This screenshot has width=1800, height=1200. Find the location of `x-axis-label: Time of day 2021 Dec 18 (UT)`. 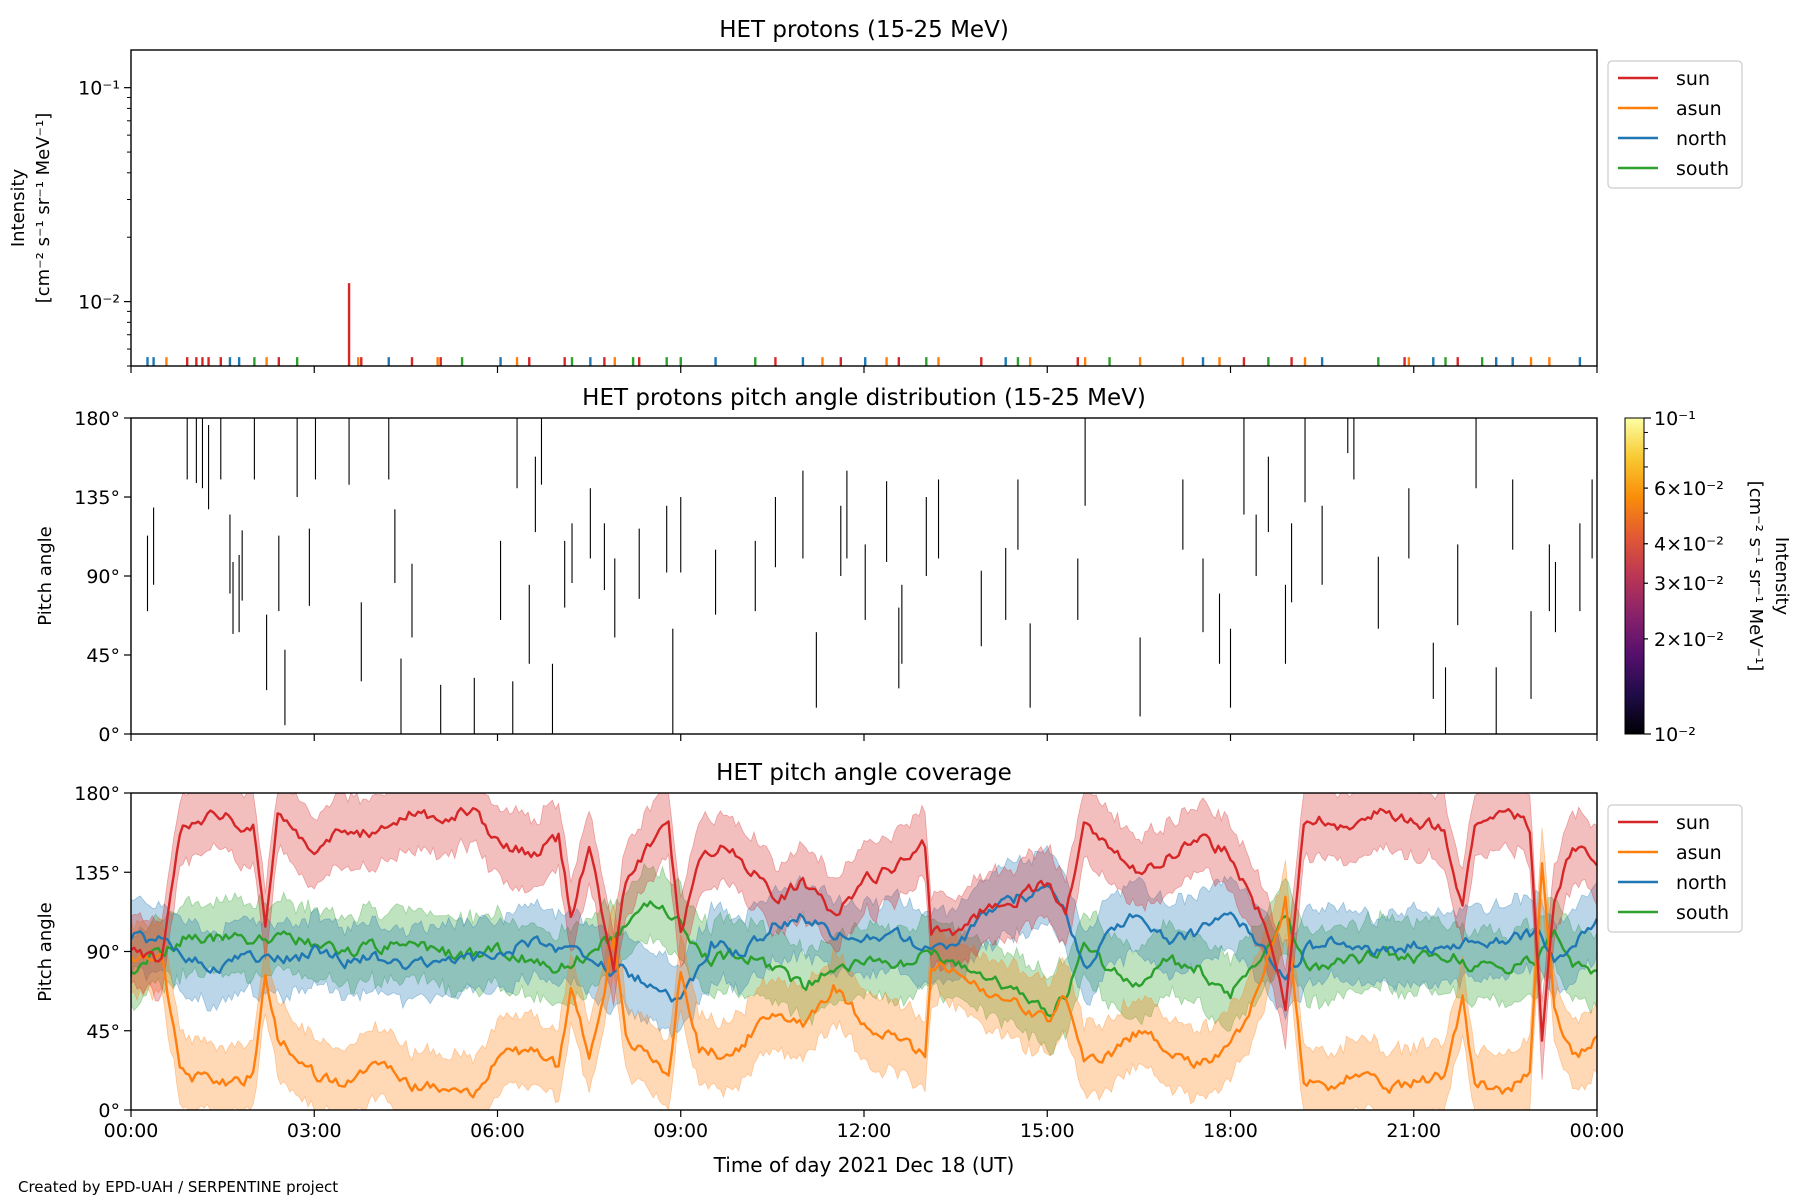

x-axis-label: Time of day 2021 Dec 18 (UT) is located at coordinates (864, 1165).